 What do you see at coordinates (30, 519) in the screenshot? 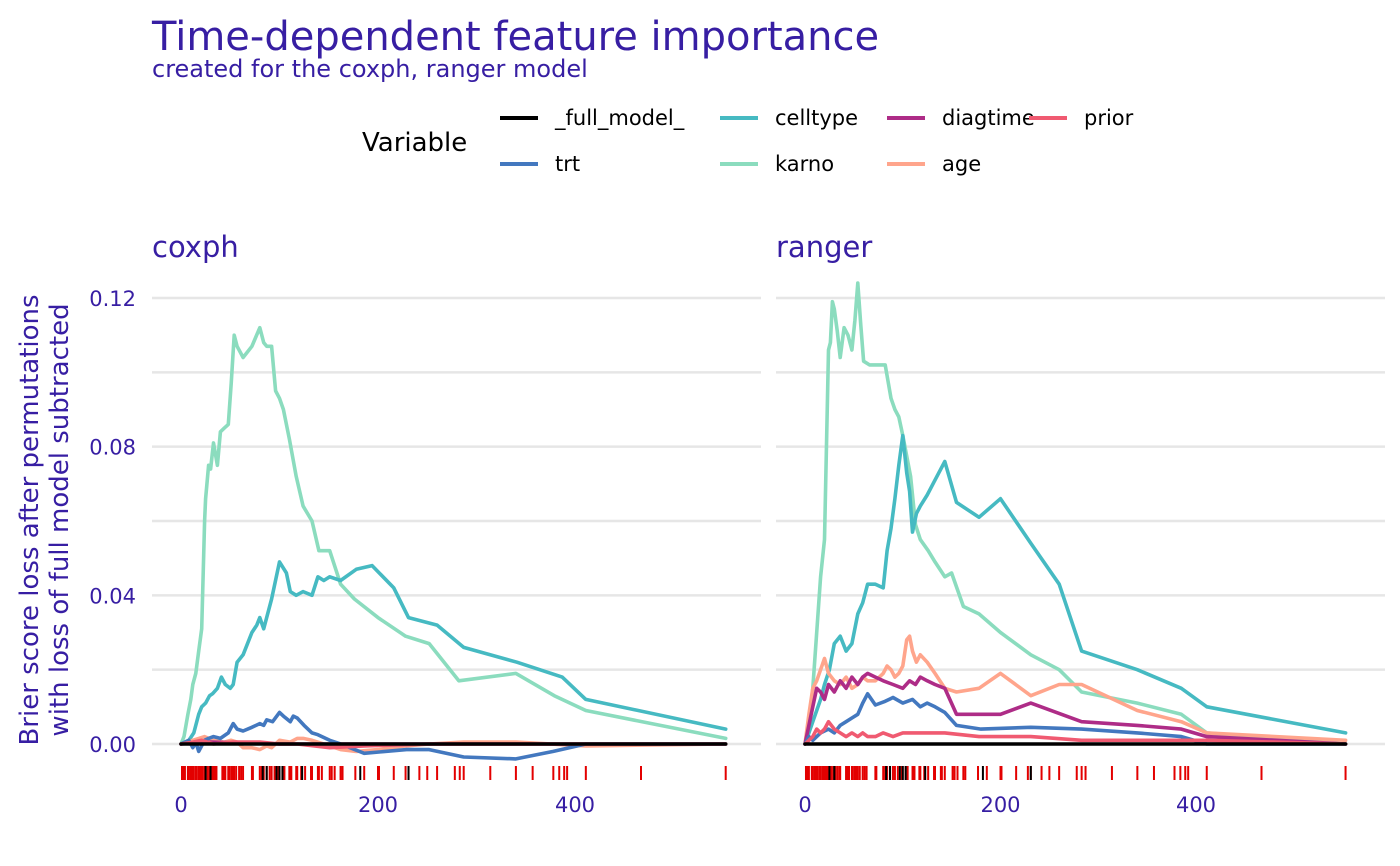
I see `y-axis-label-line-1: Brier score loss after permutations` at bounding box center [30, 519].